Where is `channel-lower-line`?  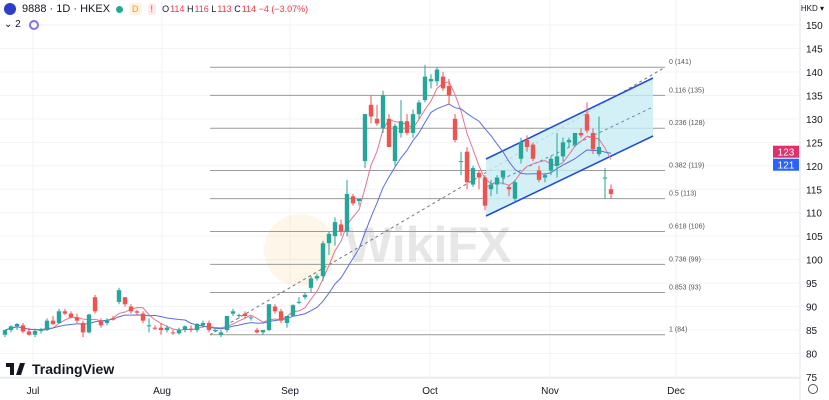 channel-lower-line is located at coordinates (569, 176).